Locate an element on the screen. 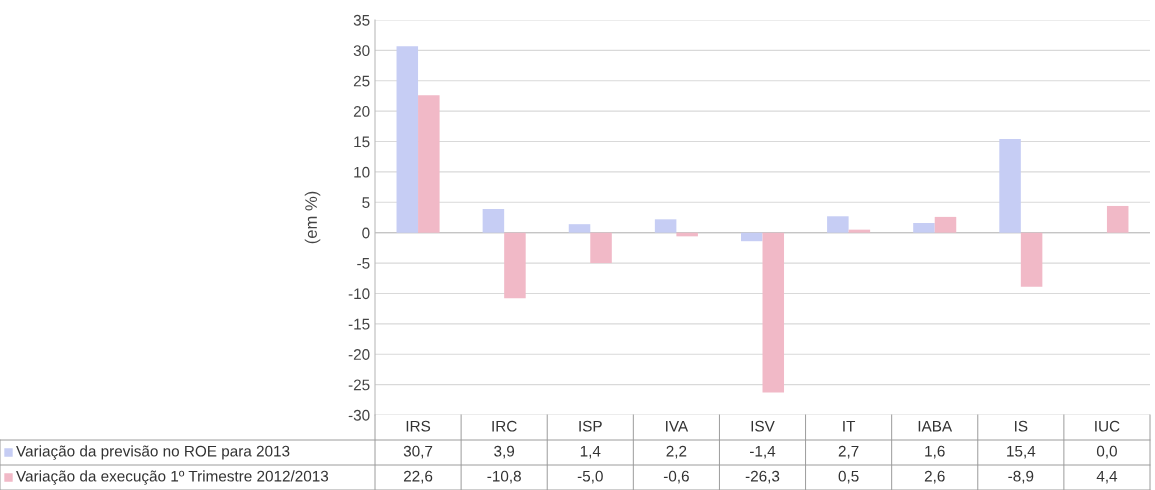 This screenshot has width=1155, height=490. y-tick-label: 10 is located at coordinates (362, 172).